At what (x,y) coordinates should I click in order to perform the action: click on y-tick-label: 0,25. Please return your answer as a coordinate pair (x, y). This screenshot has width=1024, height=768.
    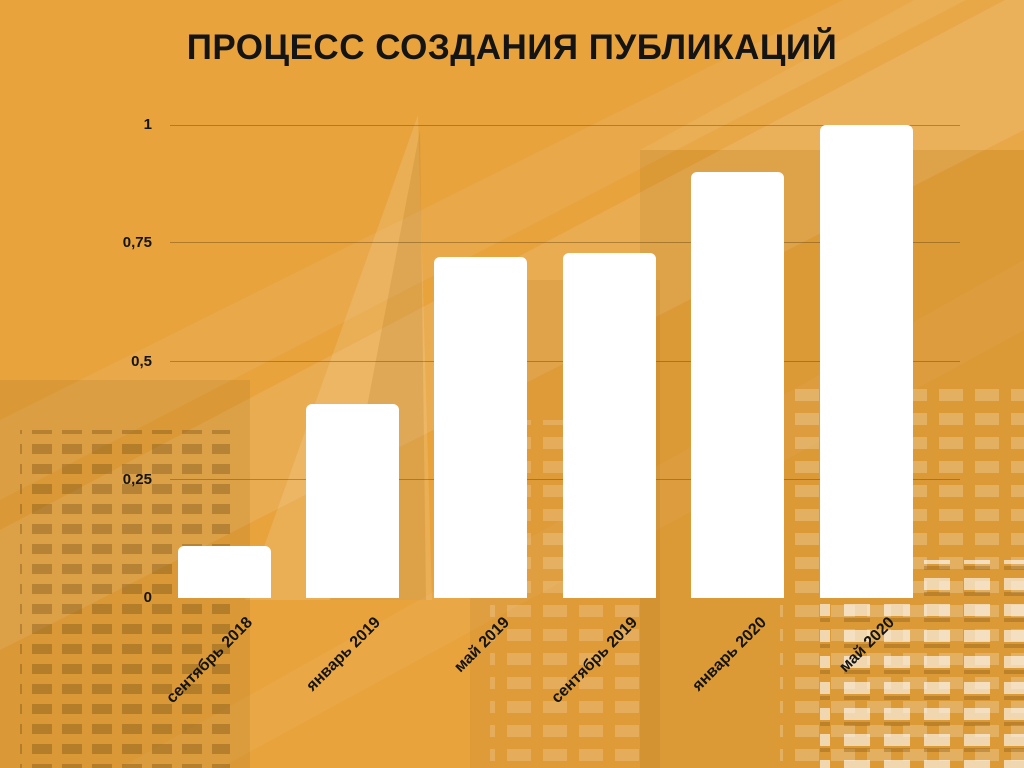
    Looking at the image, I should click on (137, 479).